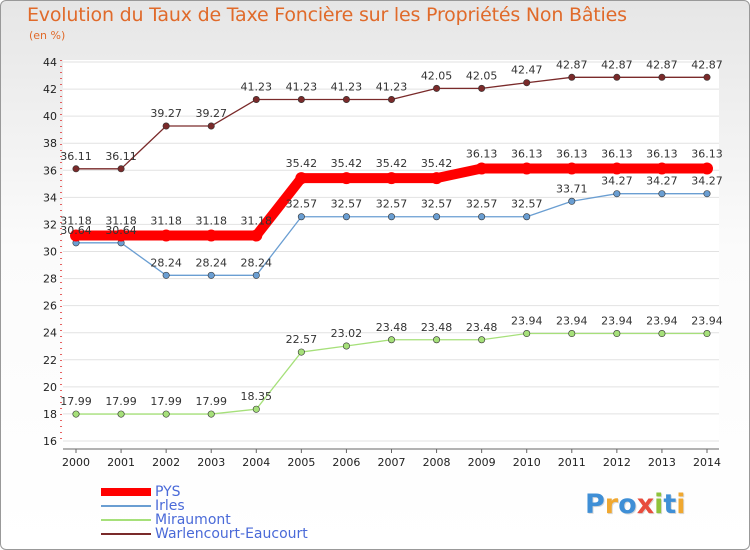 This screenshot has width=750, height=550. Describe the element at coordinates (126, 520) in the screenshot. I see `legend-swatch-miraumont` at that location.